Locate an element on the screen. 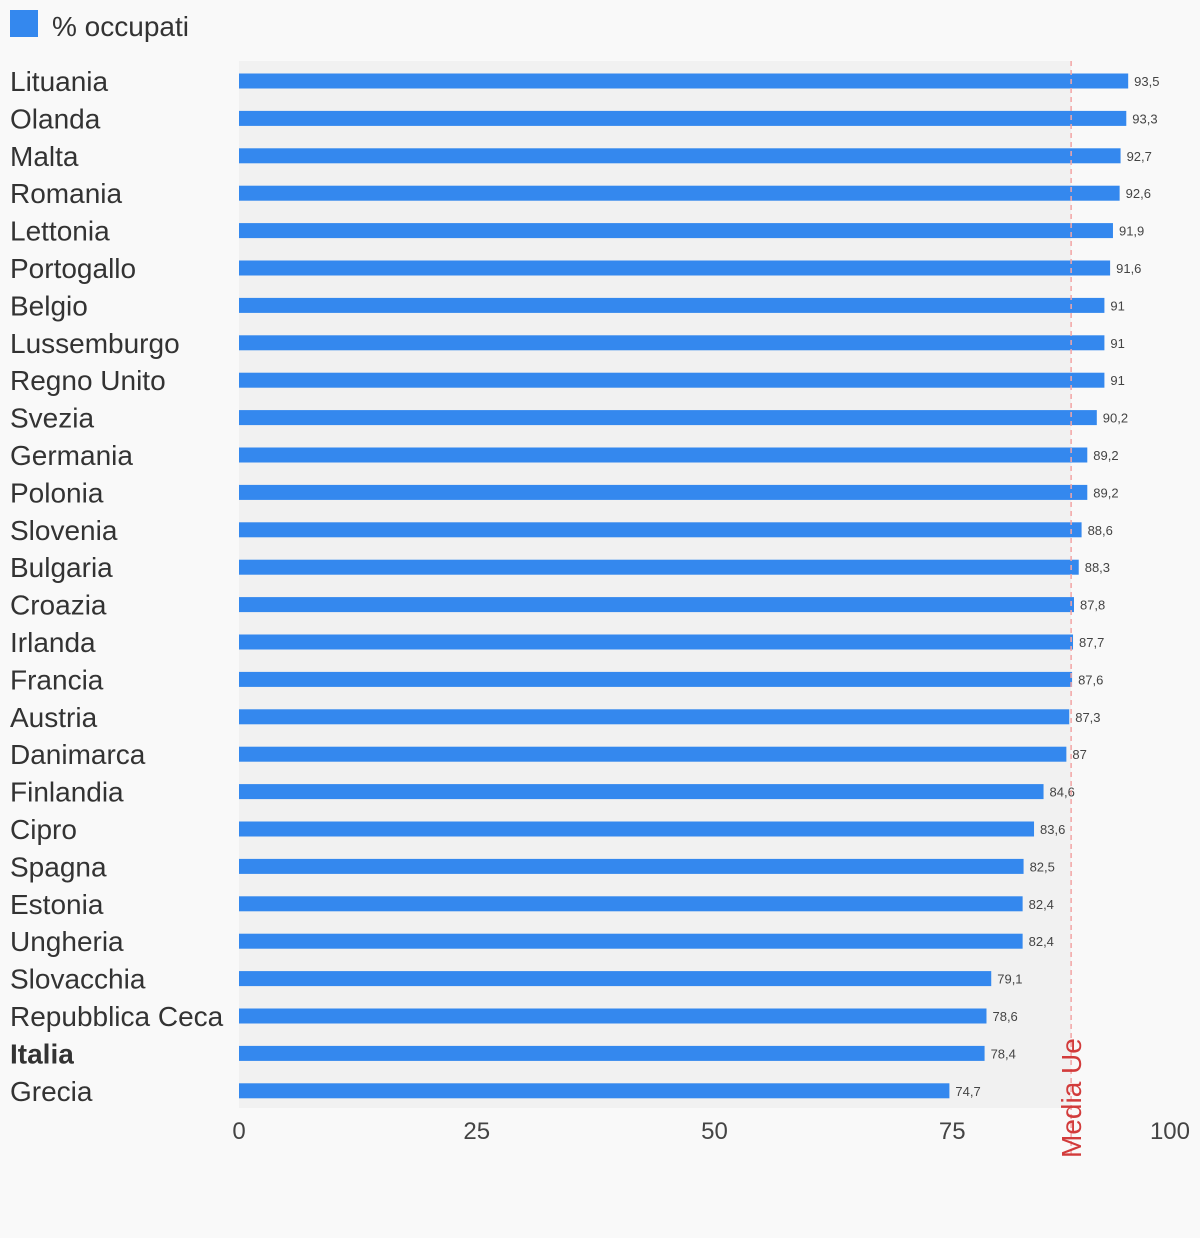  x-tick-label: 100 is located at coordinates (1170, 1131).